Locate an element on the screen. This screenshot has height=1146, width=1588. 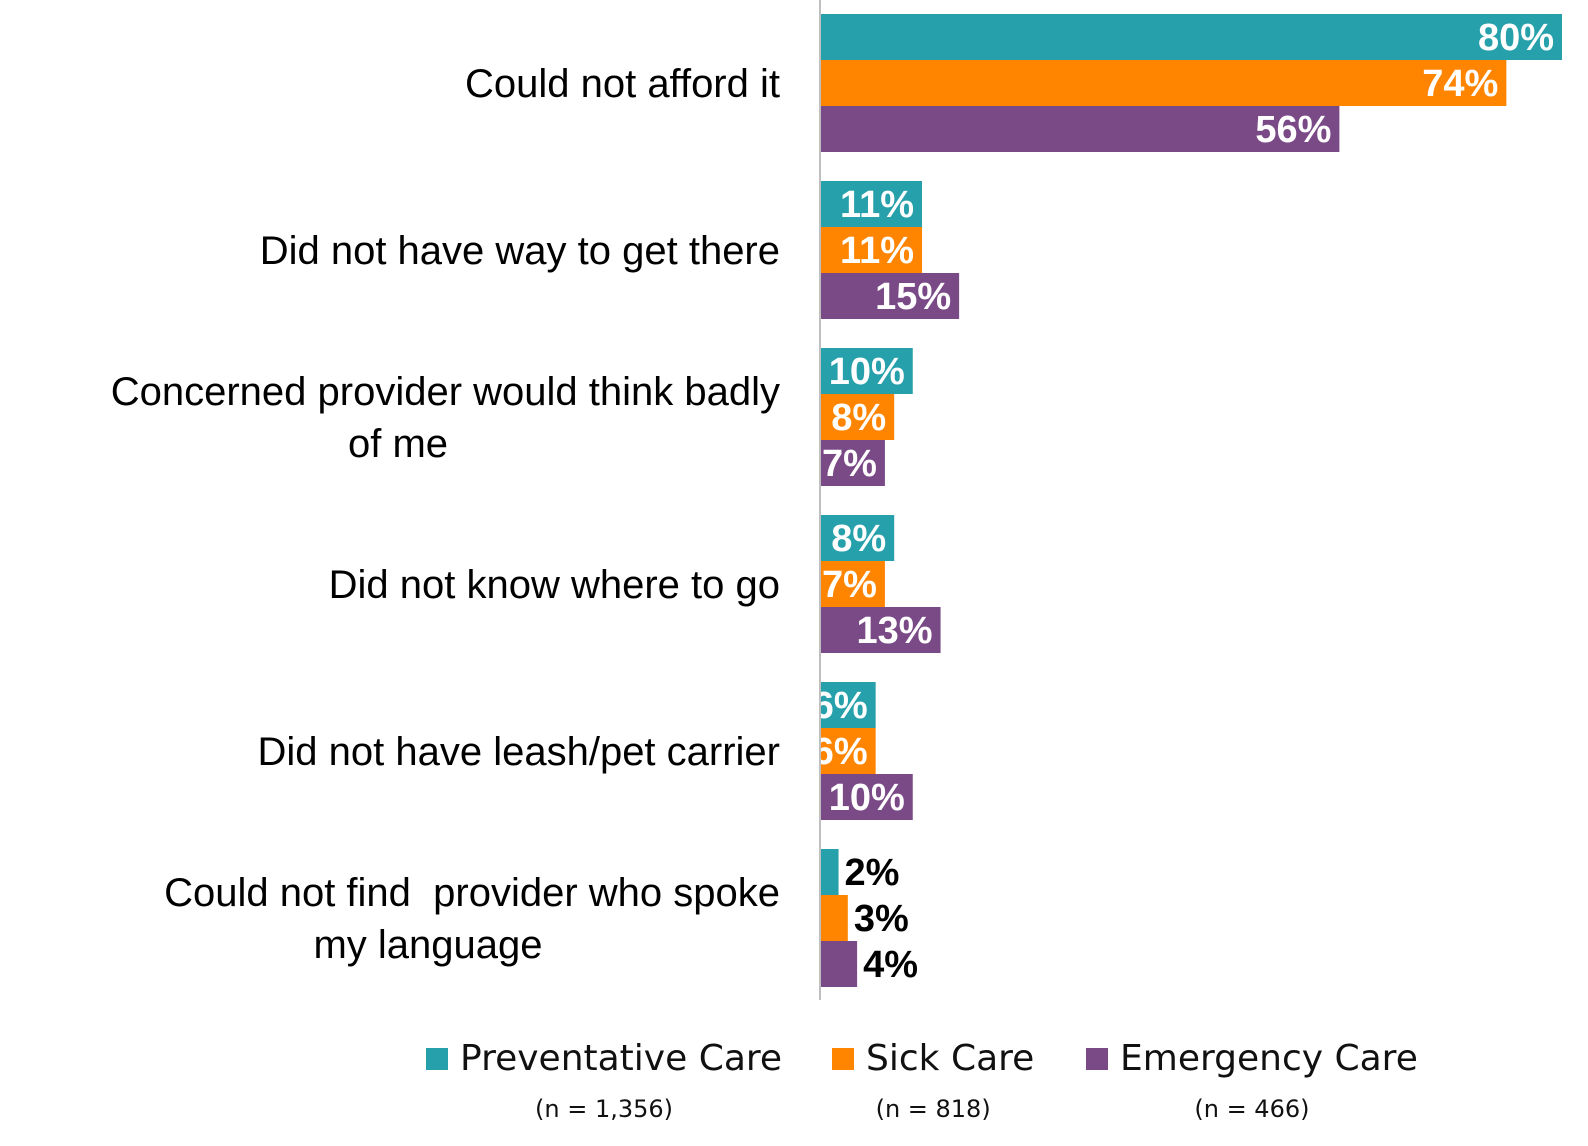
data-label-emergency-2: 7% is located at coordinates (849, 464).